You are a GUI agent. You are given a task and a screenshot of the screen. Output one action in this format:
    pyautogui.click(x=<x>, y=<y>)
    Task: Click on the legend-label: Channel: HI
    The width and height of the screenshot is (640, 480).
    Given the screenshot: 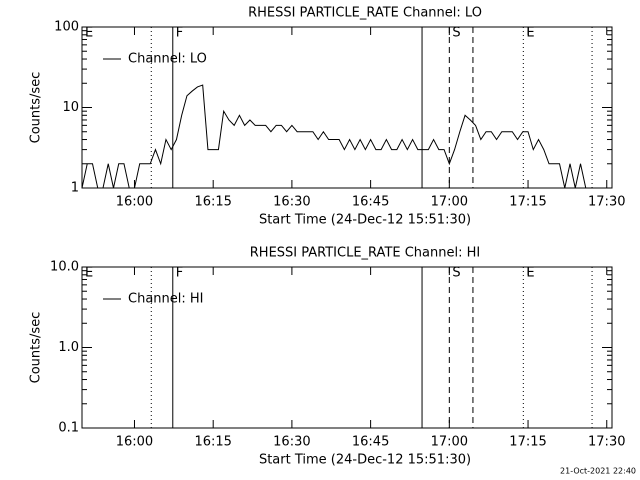 What is the action you would take?
    pyautogui.click(x=166, y=299)
    